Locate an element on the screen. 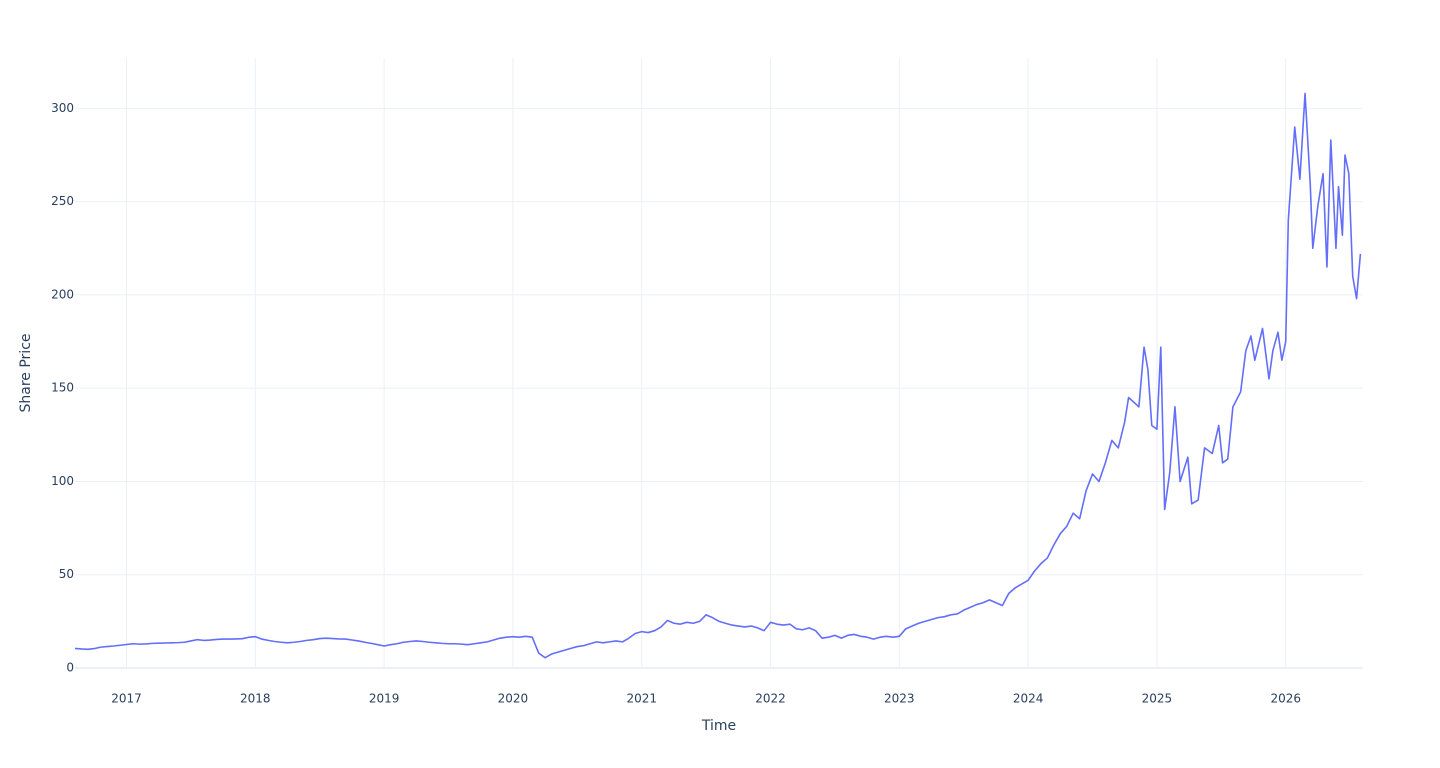 This screenshot has width=1440, height=768. x-tick-label: 2026 is located at coordinates (1285, 699).